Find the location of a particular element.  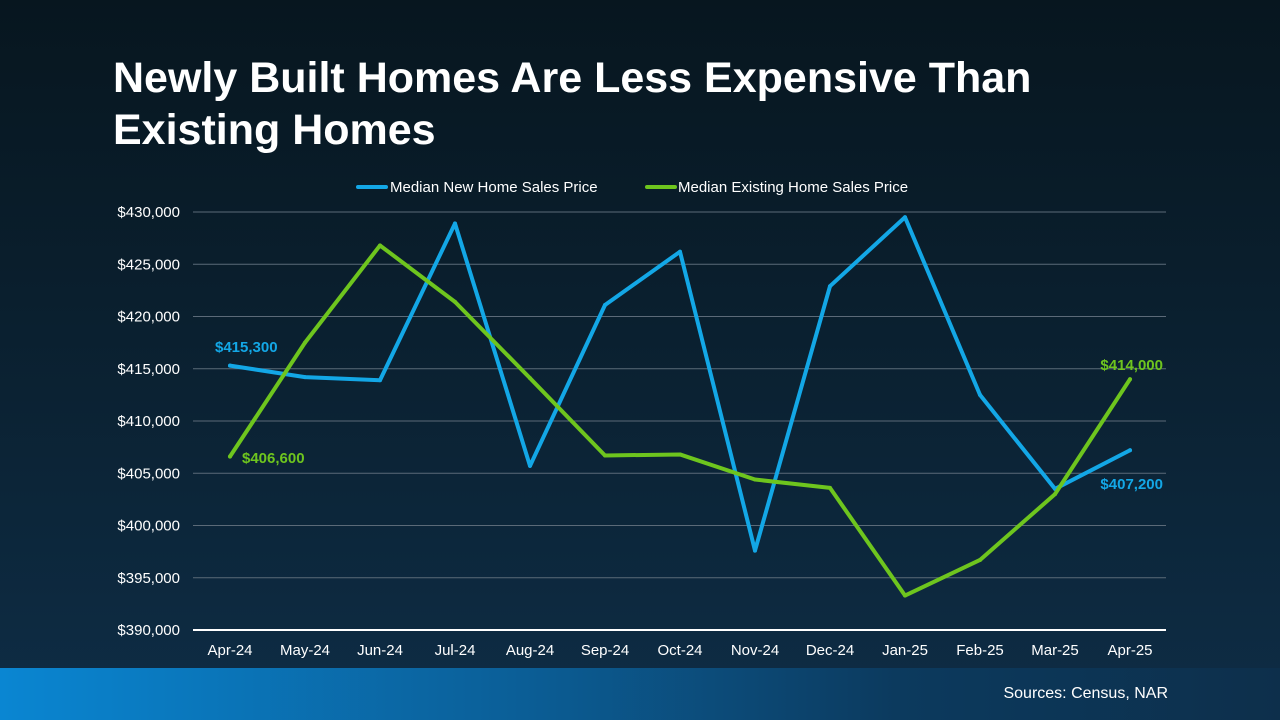

x-tick-label: May-24 is located at coordinates (305, 650).